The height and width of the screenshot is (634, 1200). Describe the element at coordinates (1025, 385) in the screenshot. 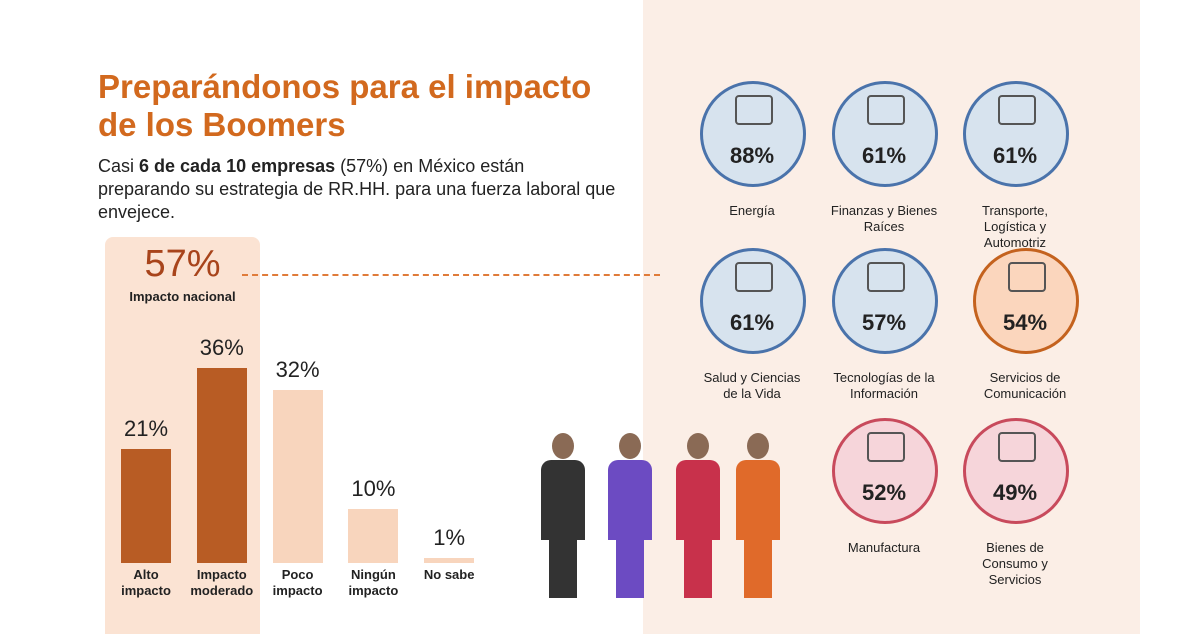

I see `sector-name: Servicios de Comunicación` at that location.